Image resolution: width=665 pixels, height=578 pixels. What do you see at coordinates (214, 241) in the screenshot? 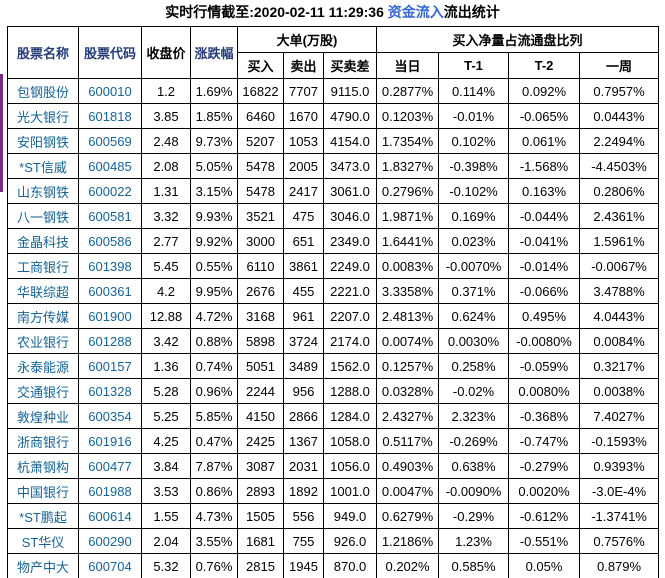
I see `change-pct-cell: 9.92%` at bounding box center [214, 241].